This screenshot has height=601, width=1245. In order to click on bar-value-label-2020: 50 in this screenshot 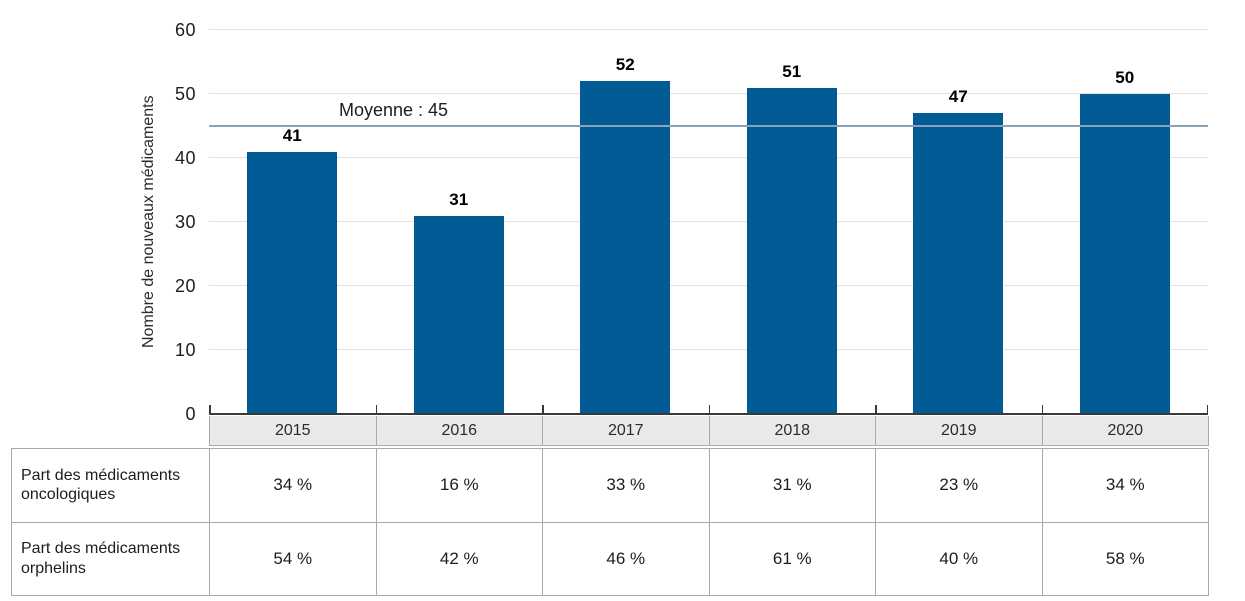, I will do `click(1125, 77)`.